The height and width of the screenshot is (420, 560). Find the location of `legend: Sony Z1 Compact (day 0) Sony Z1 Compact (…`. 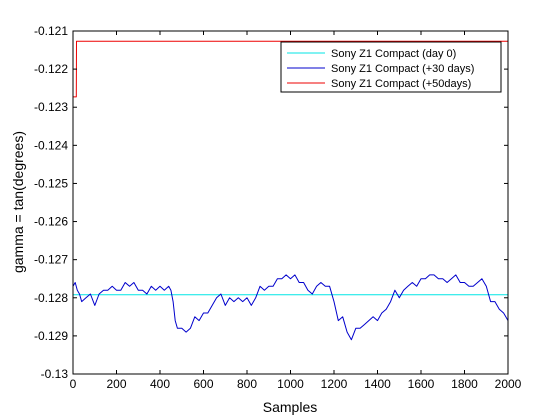

legend: Sony Z1 Compact (day 0) Sony Z1 Compact (… is located at coordinates (391, 67).